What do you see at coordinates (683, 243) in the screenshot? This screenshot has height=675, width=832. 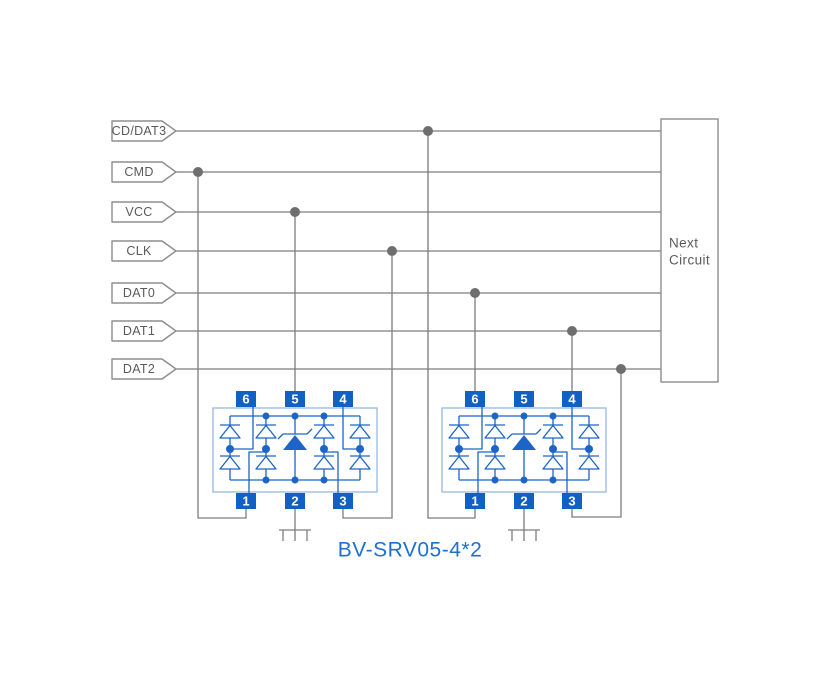 I see `next-circuit-label-line1: Next` at bounding box center [683, 243].